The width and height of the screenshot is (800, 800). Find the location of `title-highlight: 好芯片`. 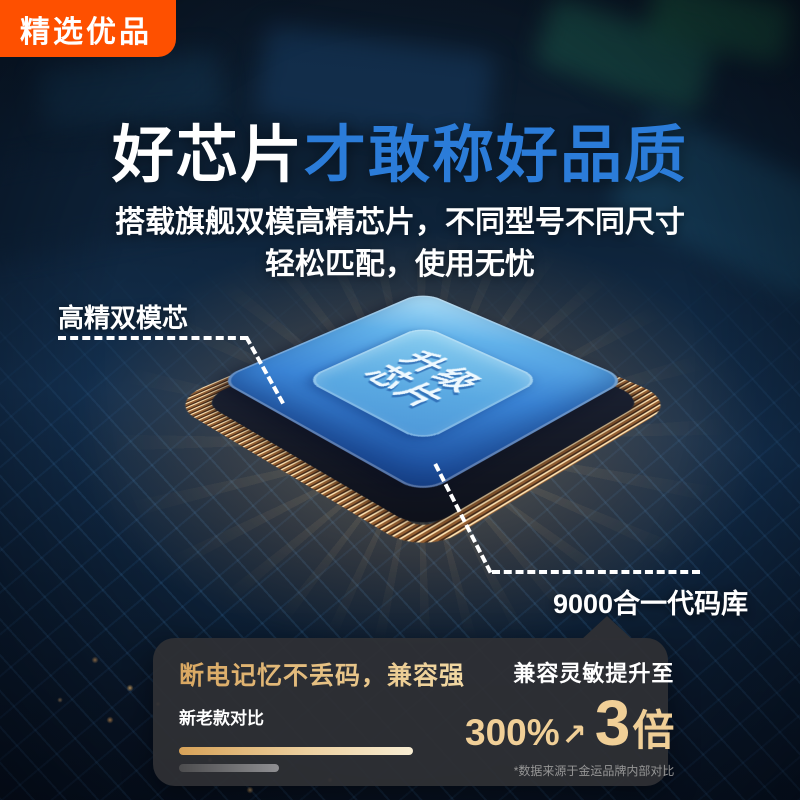

title-highlight: 好芯片 is located at coordinates (207, 155).